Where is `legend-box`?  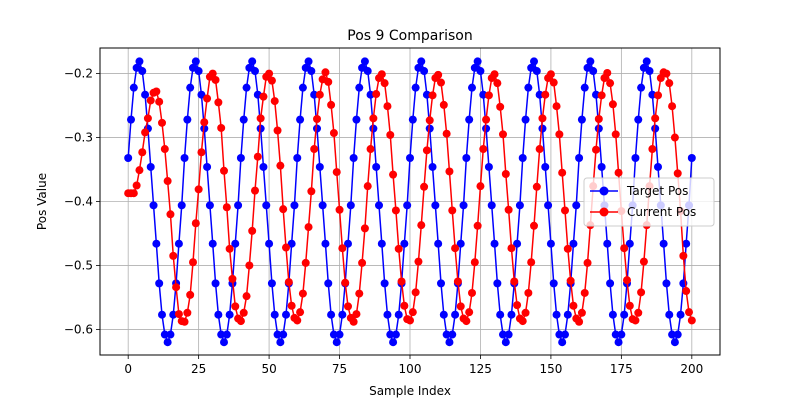 legend-box is located at coordinates (649, 202).